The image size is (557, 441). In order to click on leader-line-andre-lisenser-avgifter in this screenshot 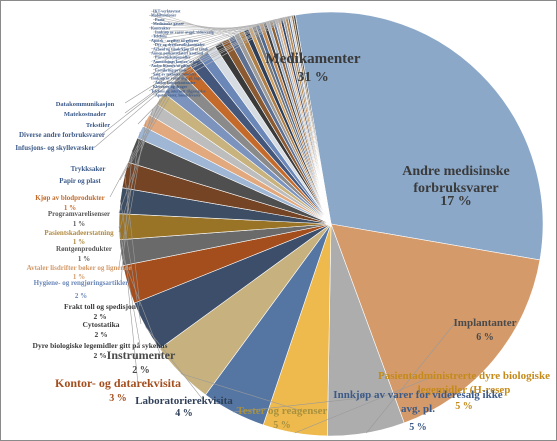, I will do `click(213, 42)`.